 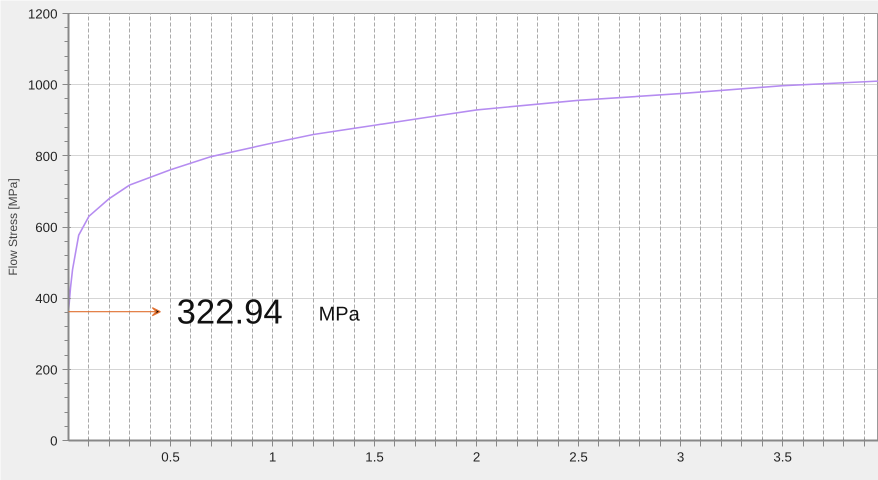 What do you see at coordinates (272, 457) in the screenshot?
I see `x-tick-label: 1` at bounding box center [272, 457].